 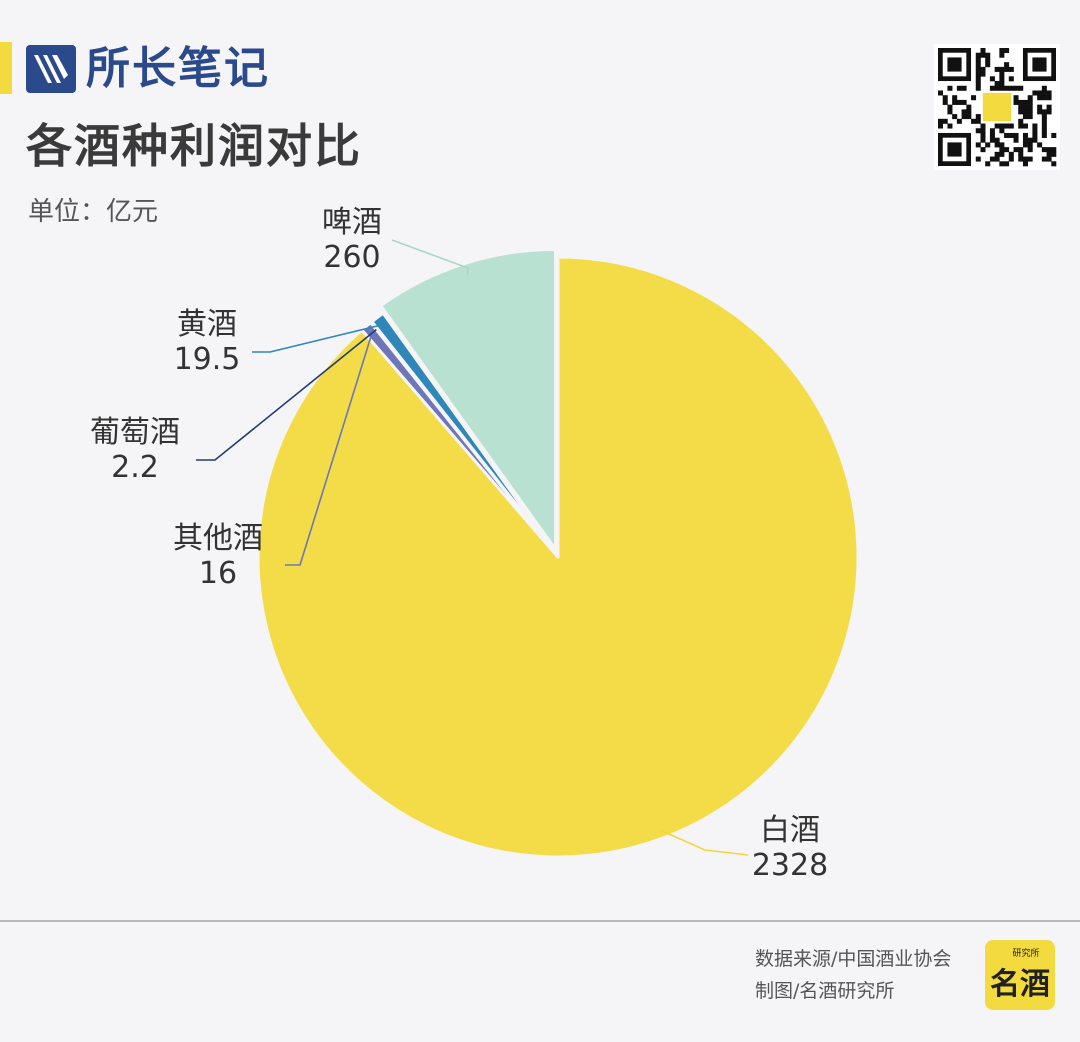 What do you see at coordinates (790, 830) in the screenshot?
I see `slice-label-0: 白酒` at bounding box center [790, 830].